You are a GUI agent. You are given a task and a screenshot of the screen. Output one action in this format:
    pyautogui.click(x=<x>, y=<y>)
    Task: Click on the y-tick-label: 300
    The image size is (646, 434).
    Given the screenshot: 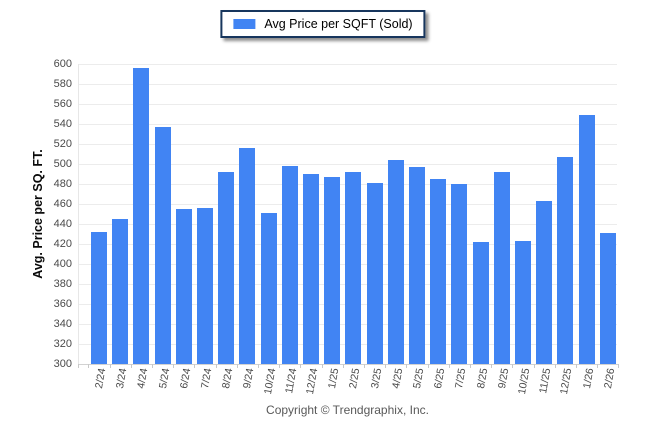 What is the action you would take?
    pyautogui.click(x=62, y=364)
    